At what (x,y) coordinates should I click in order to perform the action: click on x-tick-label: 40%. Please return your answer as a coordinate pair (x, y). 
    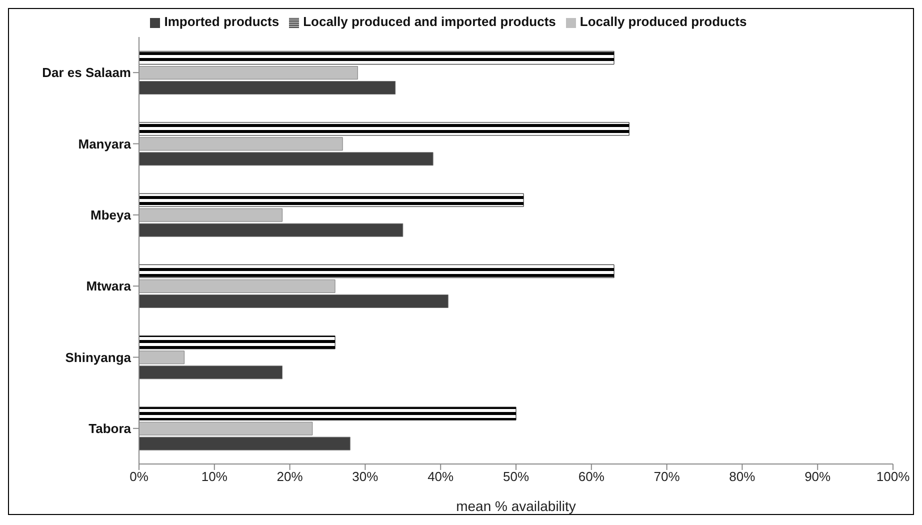
    Looking at the image, I should click on (441, 476).